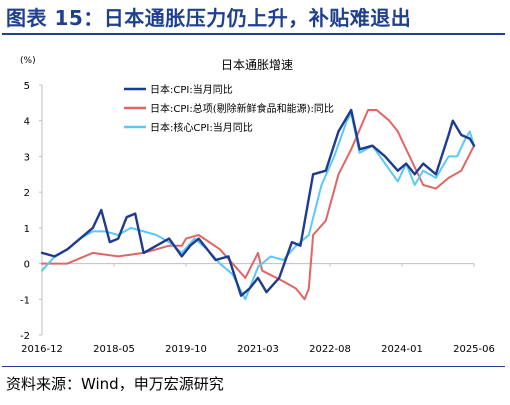  What do you see at coordinates (242, 108) in the screenshot?
I see `legend-label: 日本:CPI:总项(剔除新鲜食品和能源):同比` at bounding box center [242, 108].